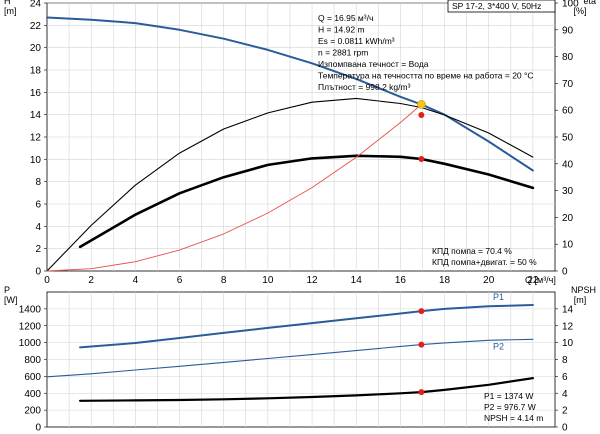 The width and height of the screenshot is (600, 434). Describe the element at coordinates (568, 309) in the screenshot. I see `right-axis-tick-label: 14` at that location.